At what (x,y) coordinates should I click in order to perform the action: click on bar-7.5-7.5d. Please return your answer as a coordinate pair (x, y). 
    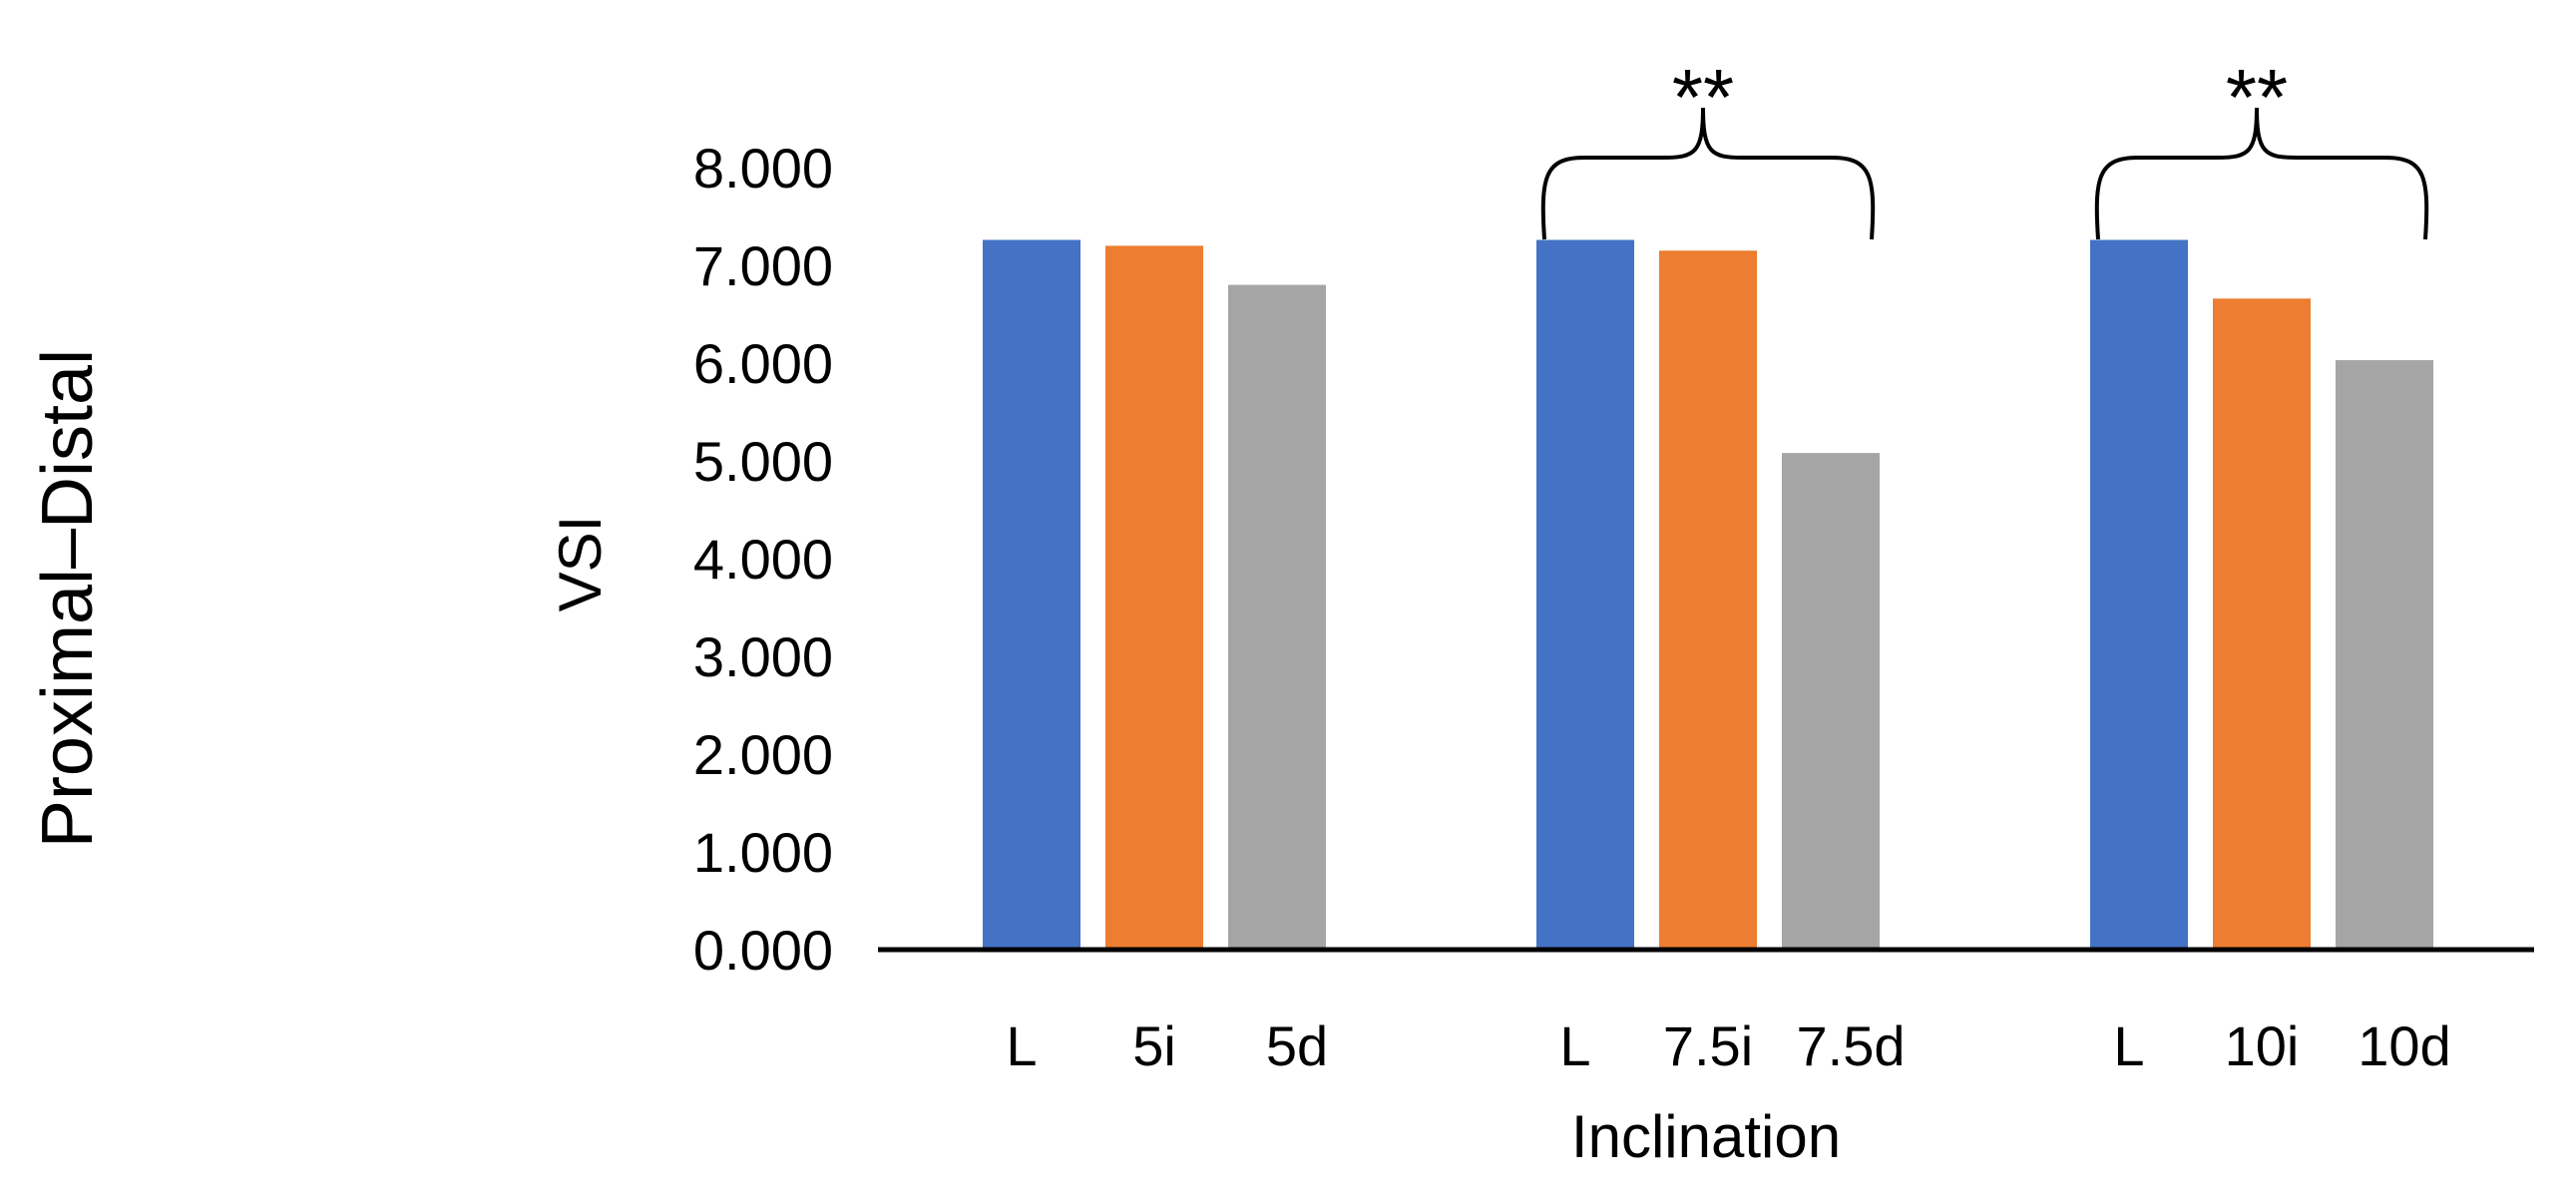
    Looking at the image, I should click on (1831, 702).